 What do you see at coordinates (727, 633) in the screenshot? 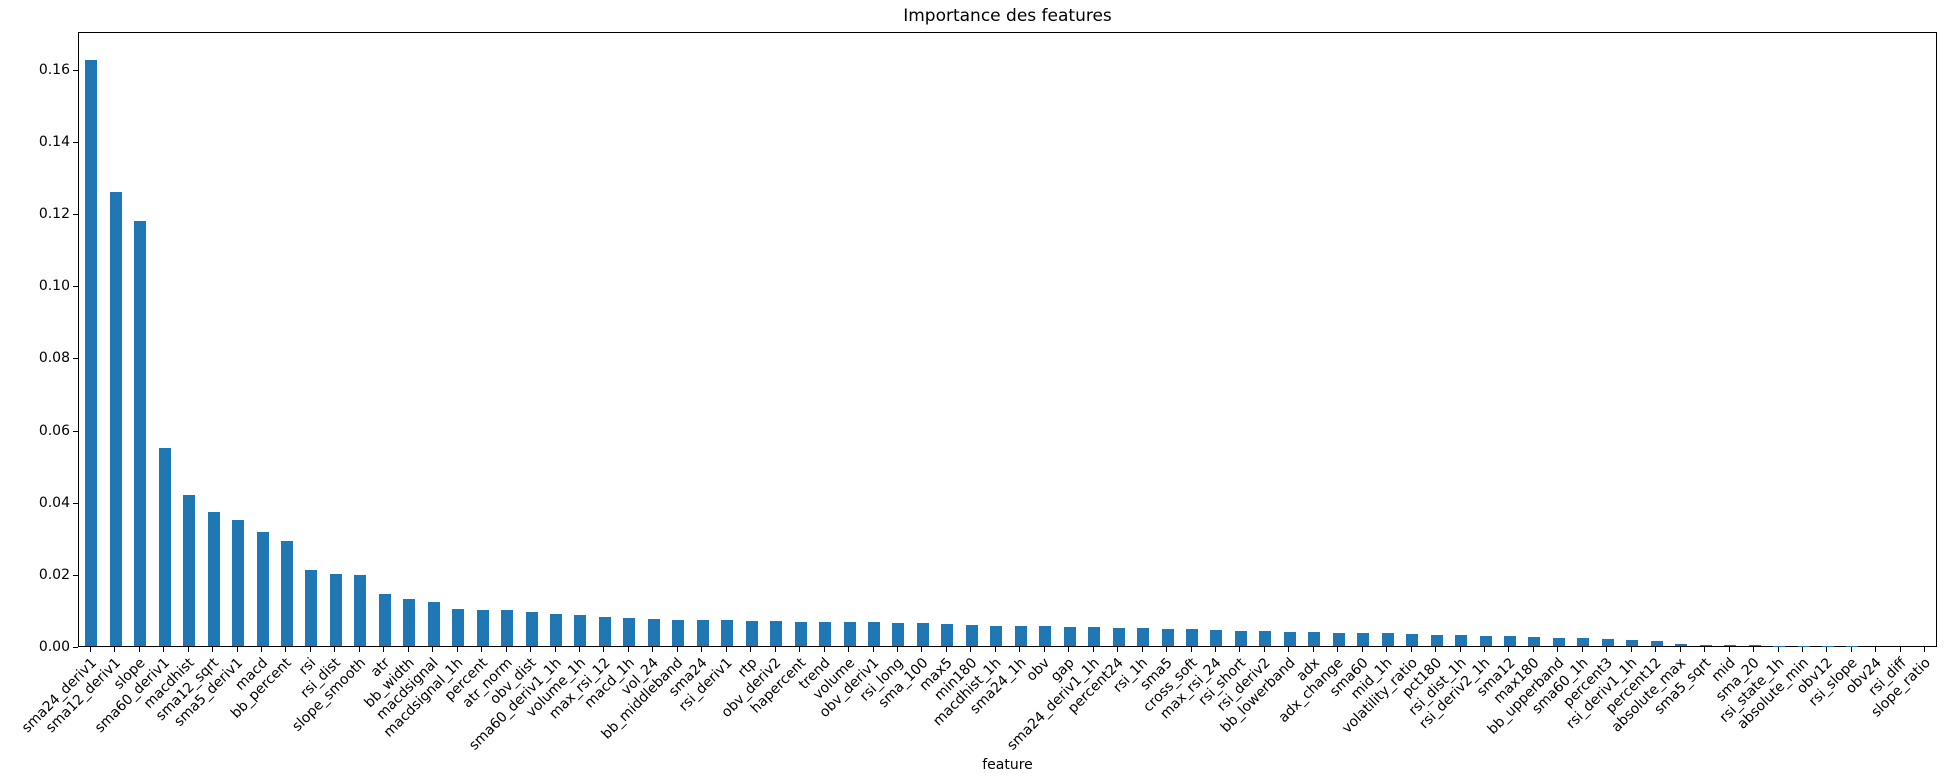
I see `bar-rsi_deriv1` at bounding box center [727, 633].